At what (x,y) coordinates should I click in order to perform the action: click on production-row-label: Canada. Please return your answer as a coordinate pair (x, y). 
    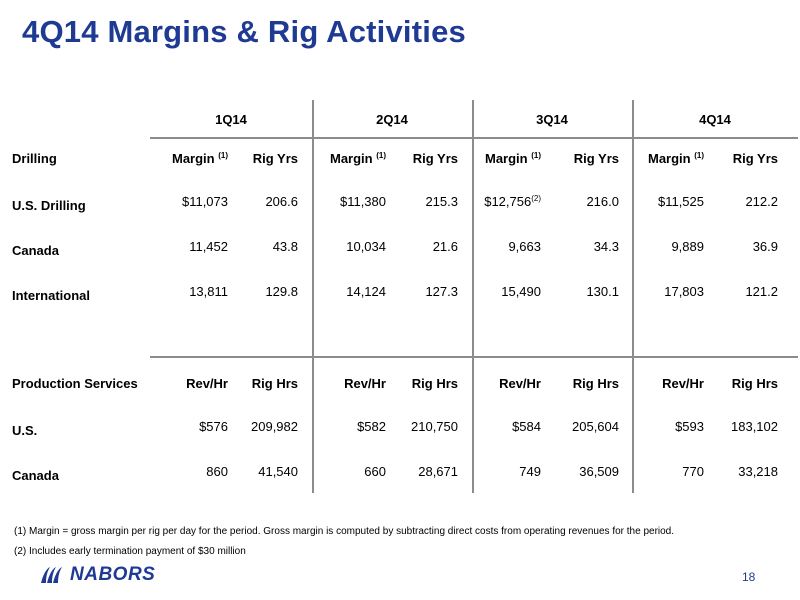
    Looking at the image, I should click on (35, 475).